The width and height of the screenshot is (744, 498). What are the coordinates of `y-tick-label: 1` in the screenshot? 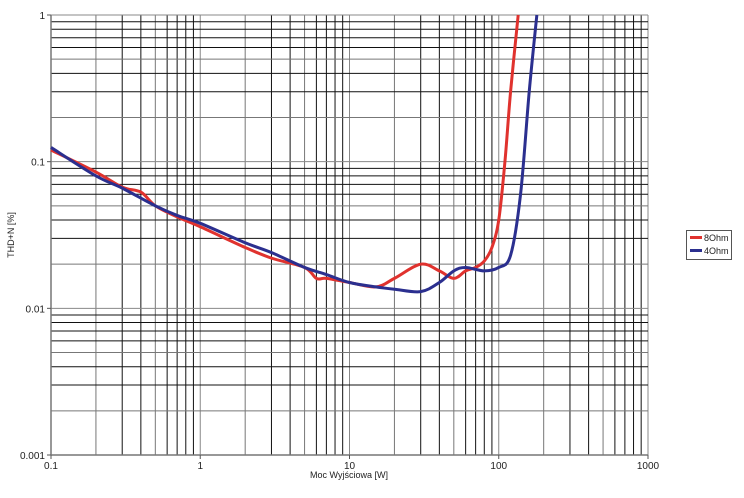 It's located at (42, 16).